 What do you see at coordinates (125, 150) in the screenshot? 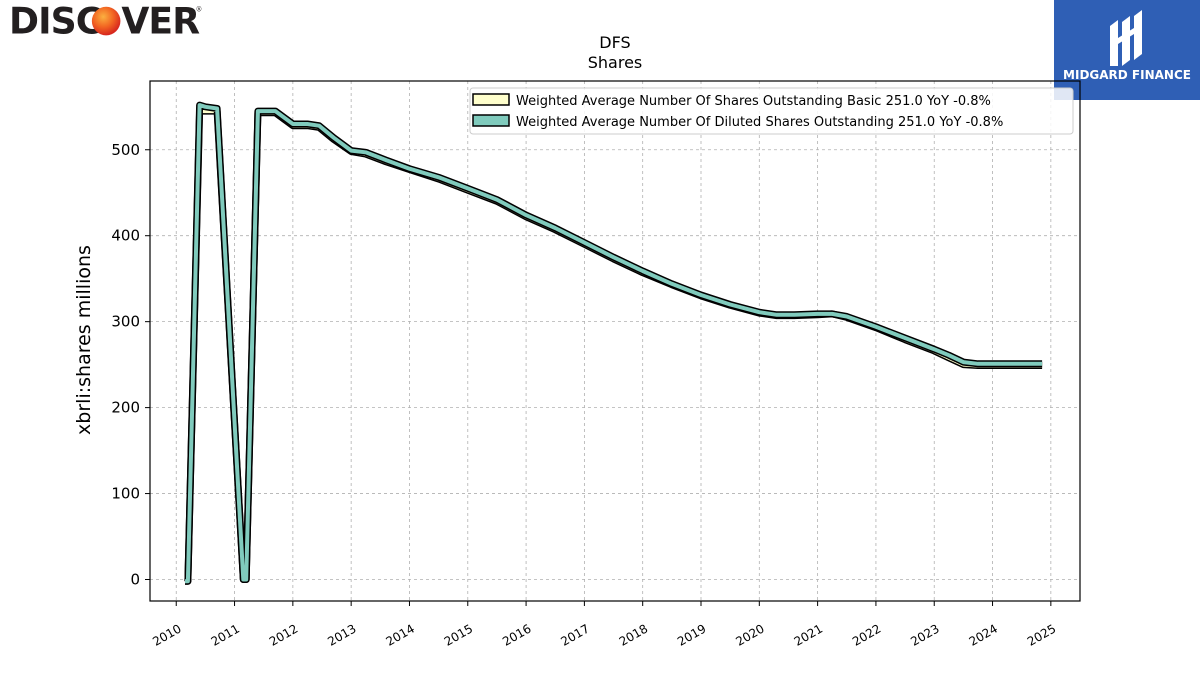
I see `y-tick-label: 500` at bounding box center [125, 150].